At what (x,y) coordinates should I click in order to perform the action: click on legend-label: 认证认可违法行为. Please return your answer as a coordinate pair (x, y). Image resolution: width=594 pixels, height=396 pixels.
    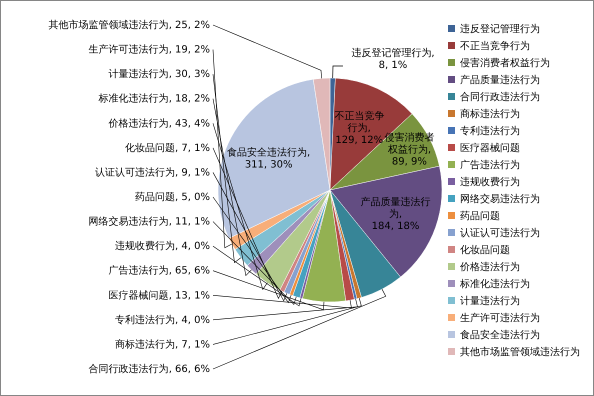
    Looking at the image, I should click on (500, 233).